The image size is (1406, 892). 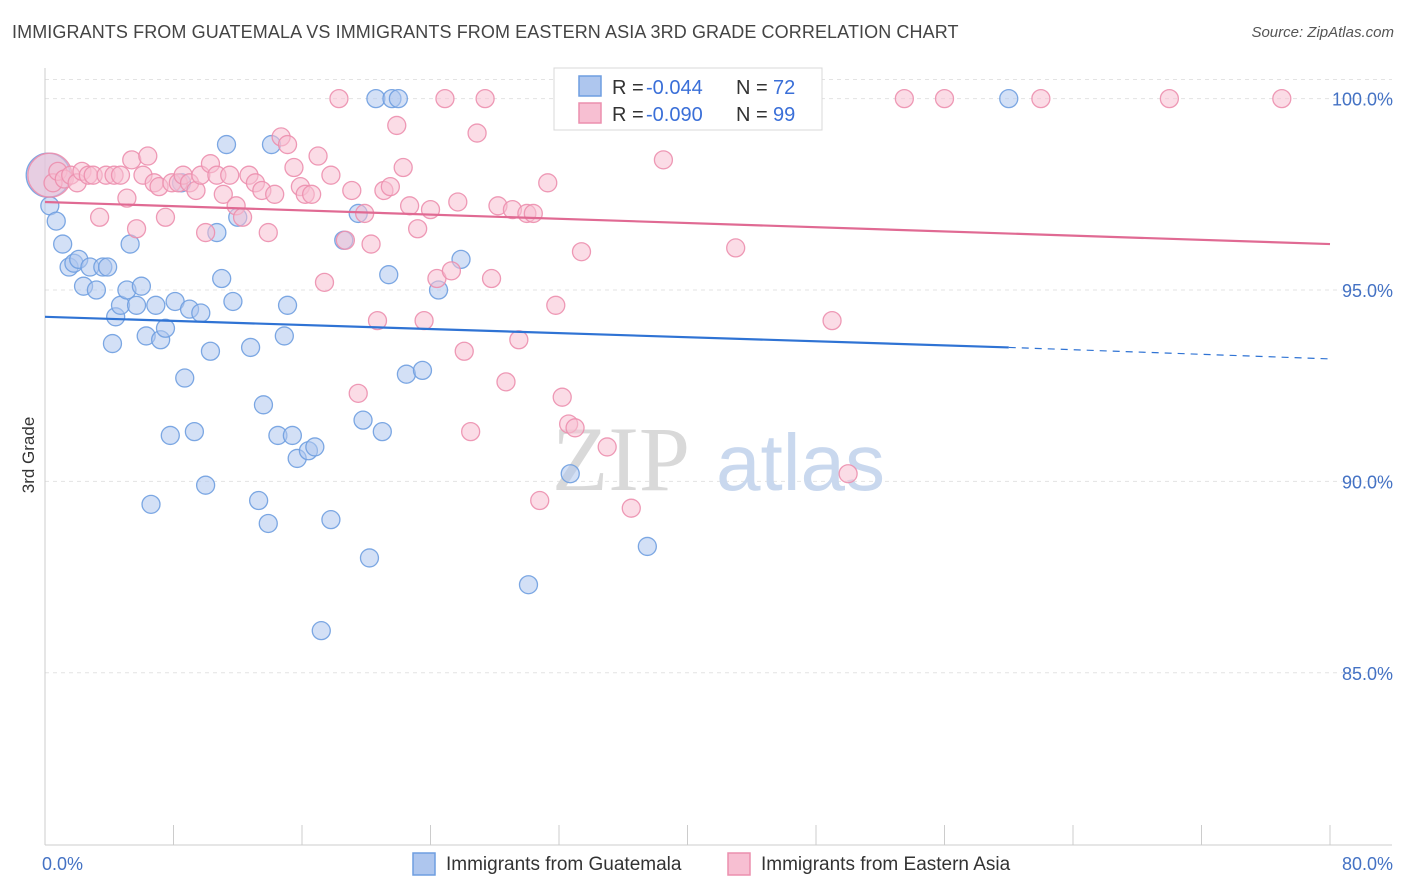 I want to click on series-swatch-guatemala, so click(x=424, y=864).